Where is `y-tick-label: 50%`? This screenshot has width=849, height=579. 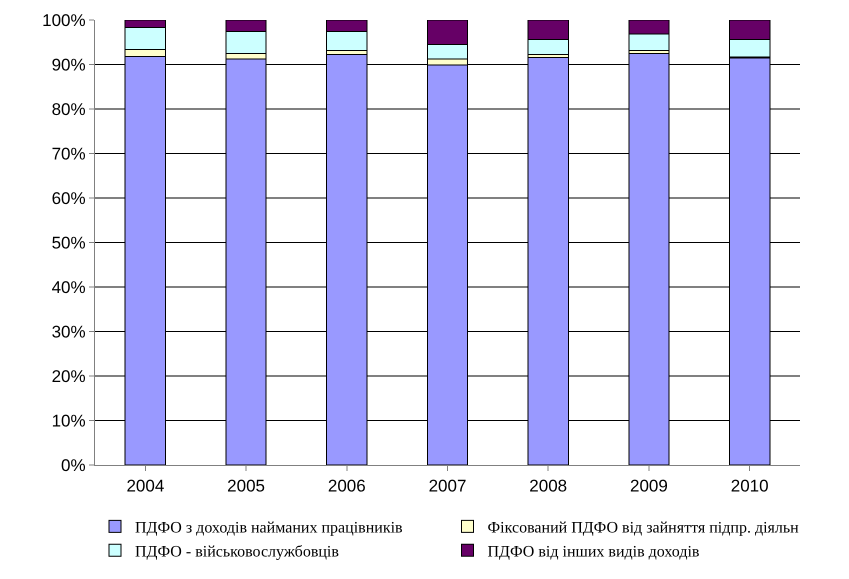
y-tick-label: 50% is located at coordinates (69, 242).